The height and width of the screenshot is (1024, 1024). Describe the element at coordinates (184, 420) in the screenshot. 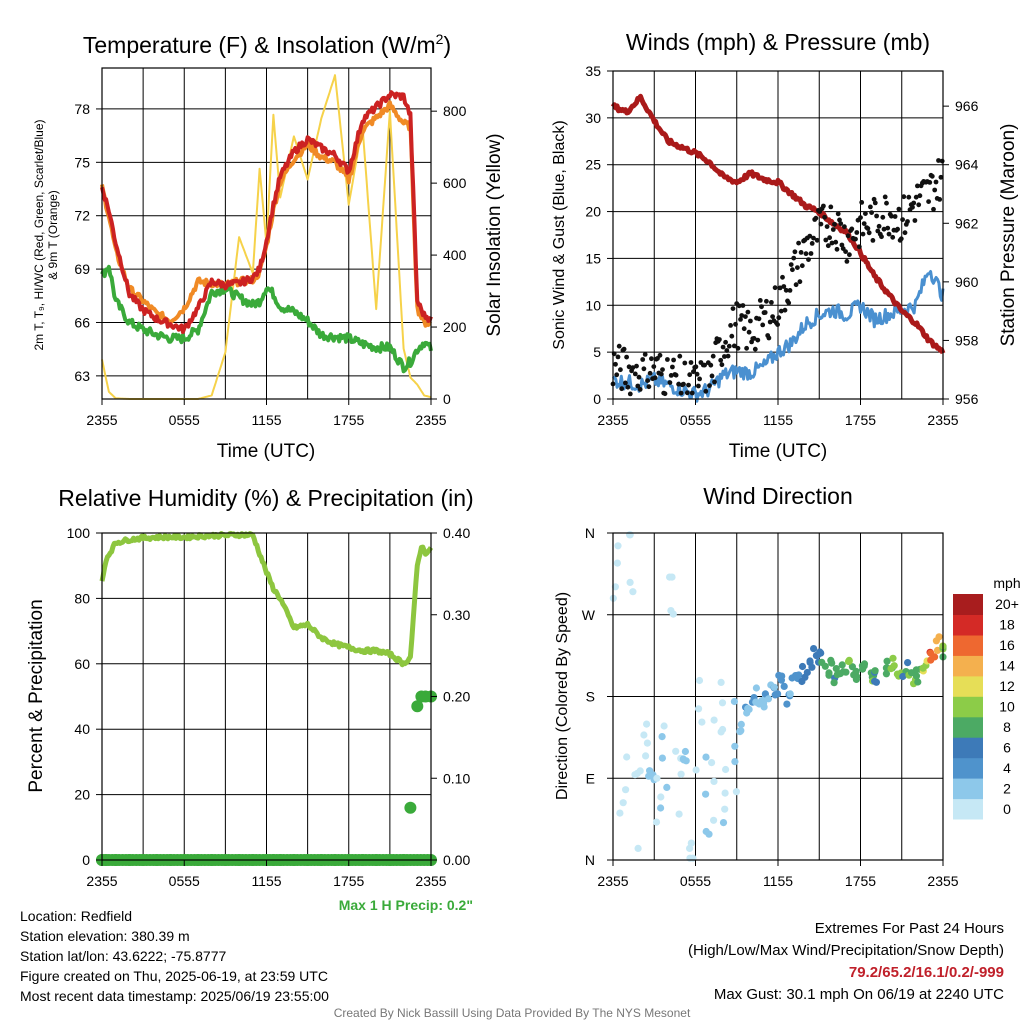

I see `x-tick-label: 0555` at that location.